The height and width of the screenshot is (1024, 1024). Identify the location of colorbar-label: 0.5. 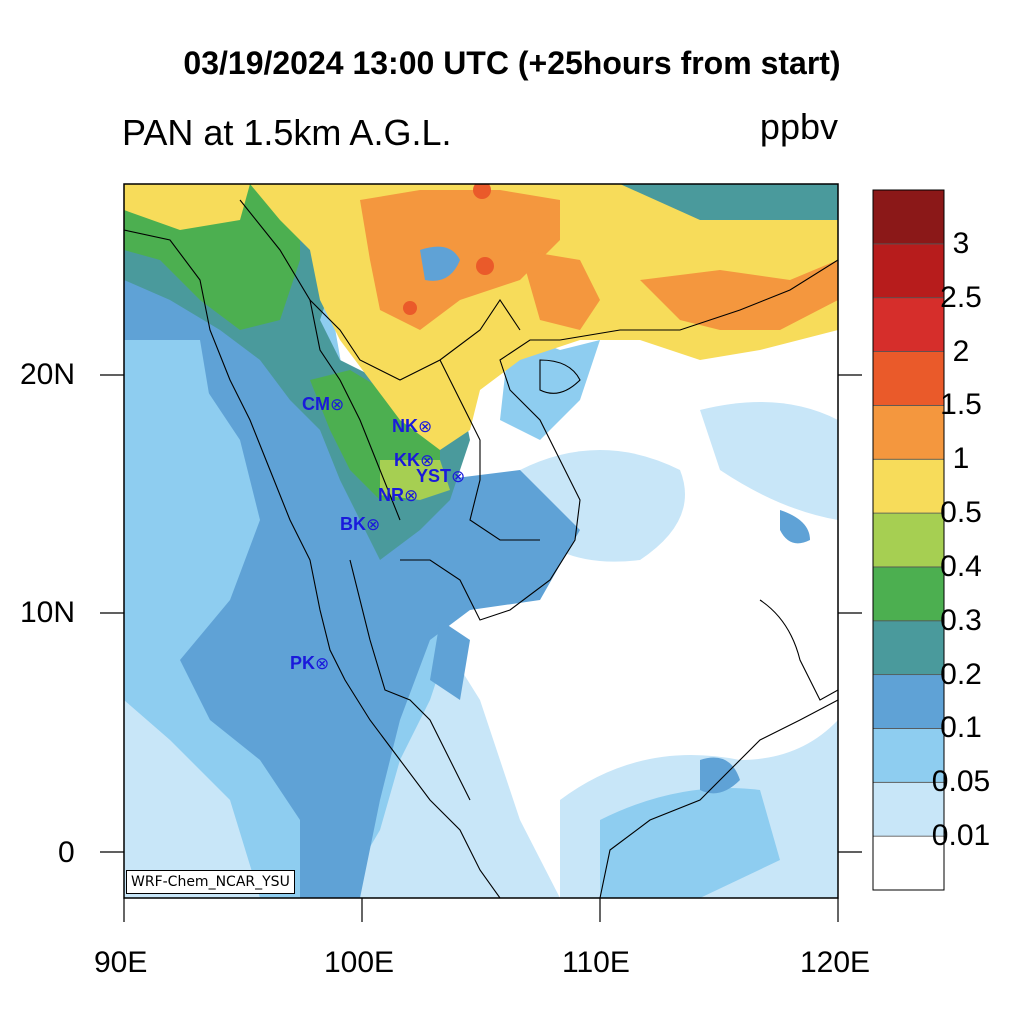
(961, 513).